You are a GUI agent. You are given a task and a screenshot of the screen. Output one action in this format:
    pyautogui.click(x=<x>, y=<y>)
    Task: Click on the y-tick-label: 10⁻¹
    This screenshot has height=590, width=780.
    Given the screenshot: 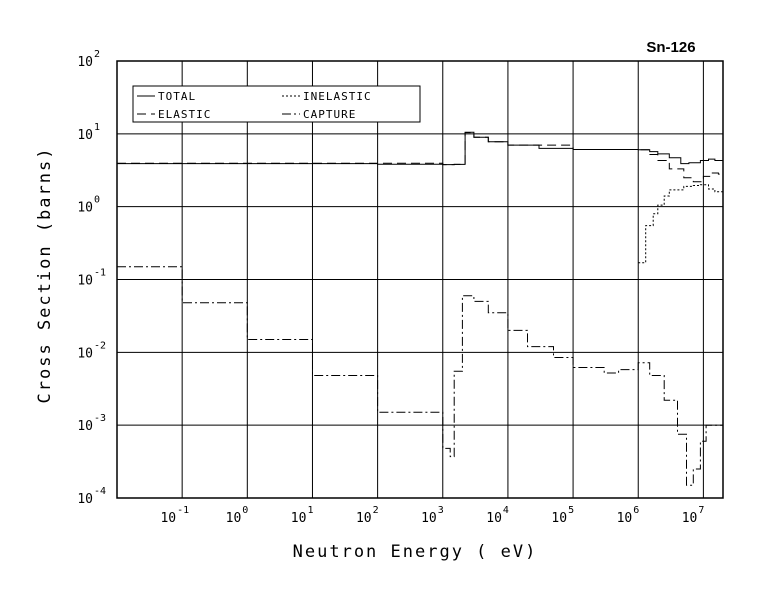 What is the action you would take?
    pyautogui.click(x=91, y=278)
    